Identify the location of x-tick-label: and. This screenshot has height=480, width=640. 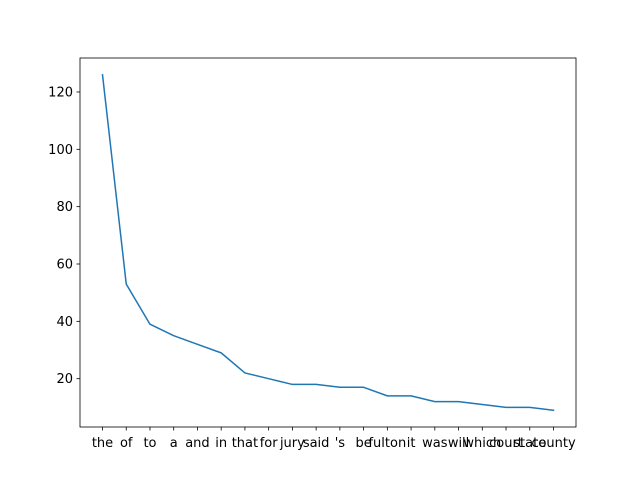
(197, 443).